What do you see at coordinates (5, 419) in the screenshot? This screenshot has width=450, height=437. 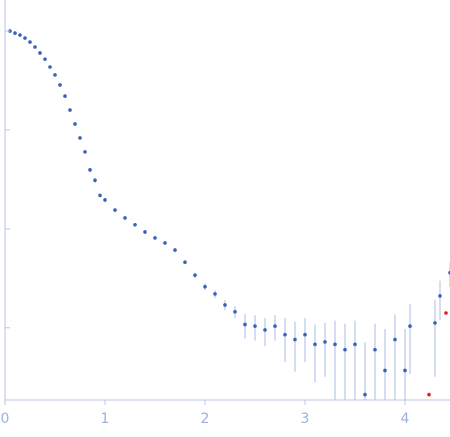 I see `x-tick-label: 0` at bounding box center [5, 419].